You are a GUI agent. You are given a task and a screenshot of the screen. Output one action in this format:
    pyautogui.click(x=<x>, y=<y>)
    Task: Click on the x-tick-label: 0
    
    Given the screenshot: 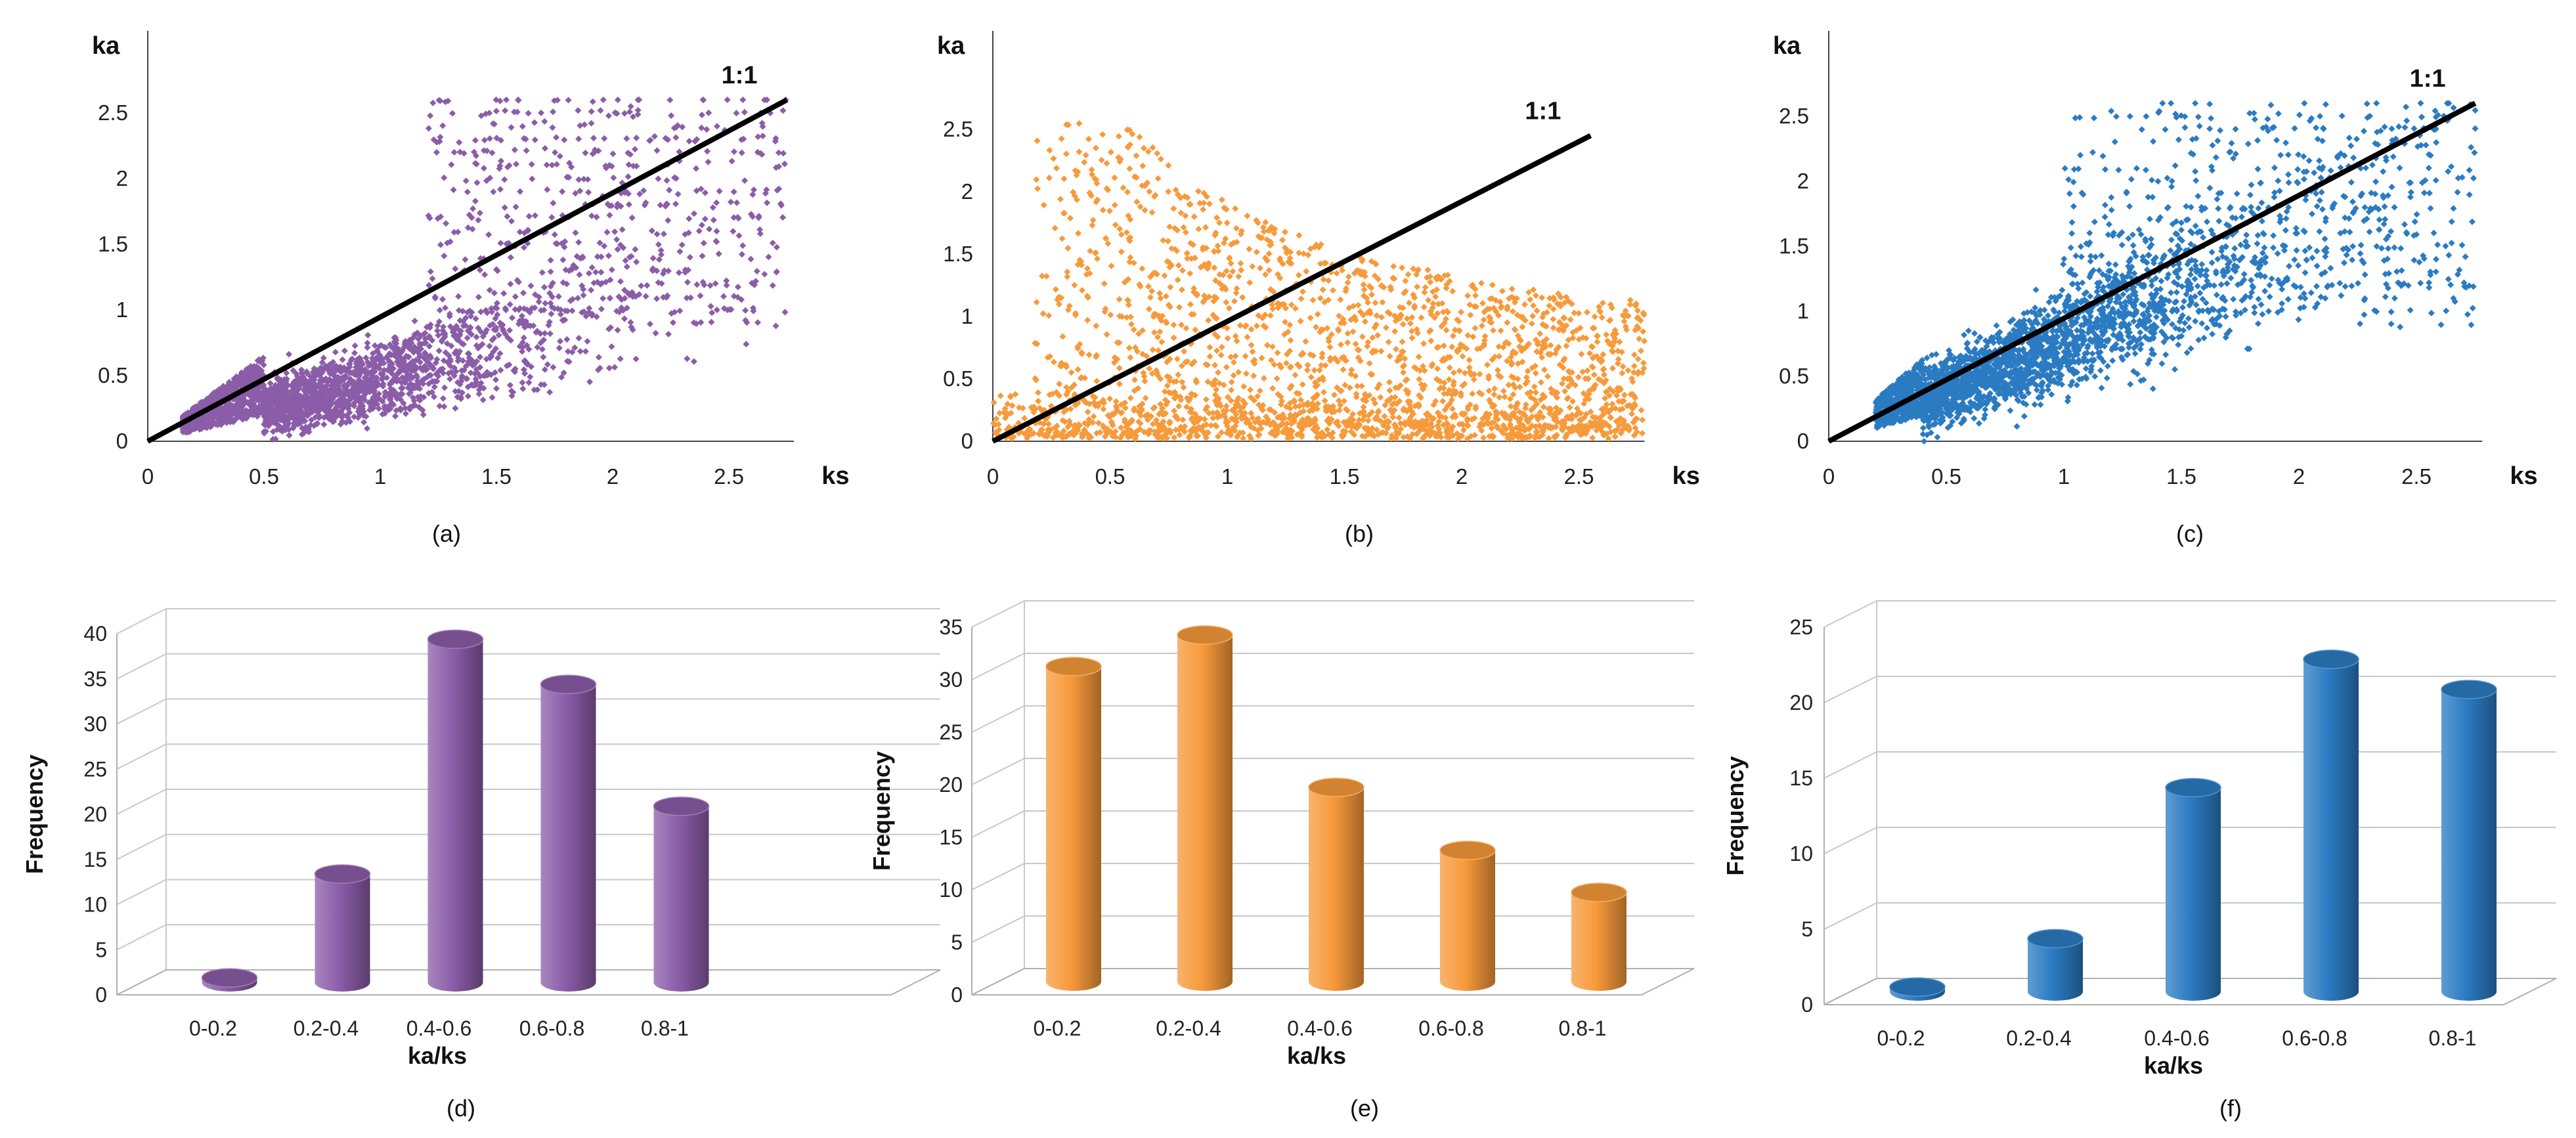 What is the action you would take?
    pyautogui.click(x=993, y=476)
    